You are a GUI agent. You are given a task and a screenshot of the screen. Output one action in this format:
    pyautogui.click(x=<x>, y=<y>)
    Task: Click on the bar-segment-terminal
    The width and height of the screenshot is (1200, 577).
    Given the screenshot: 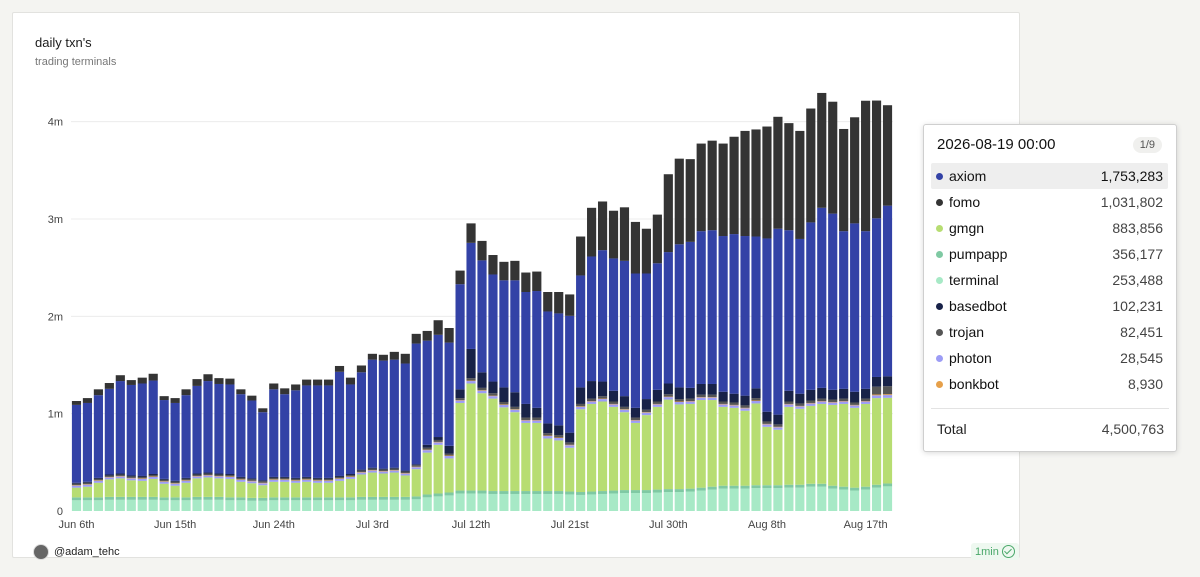 What is the action you would take?
    pyautogui.click(x=241, y=505)
    